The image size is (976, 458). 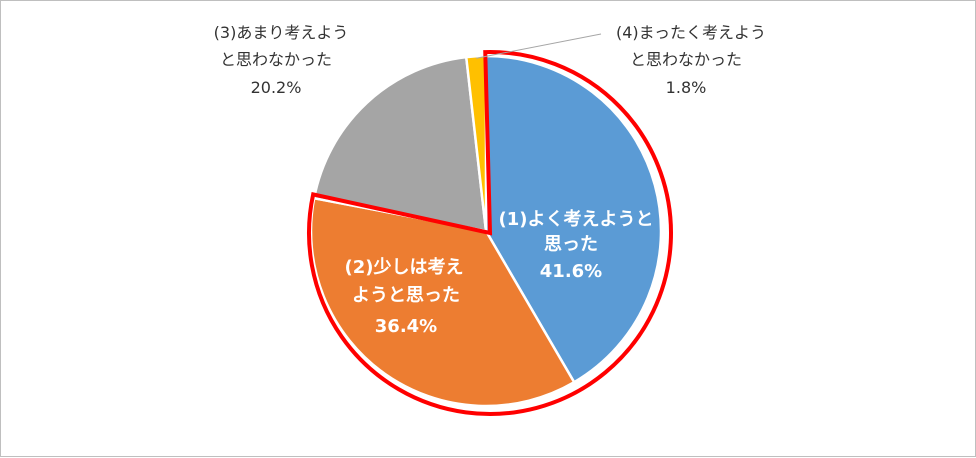 I want to click on slice-2-value-label: 36.4%, so click(x=406, y=326).